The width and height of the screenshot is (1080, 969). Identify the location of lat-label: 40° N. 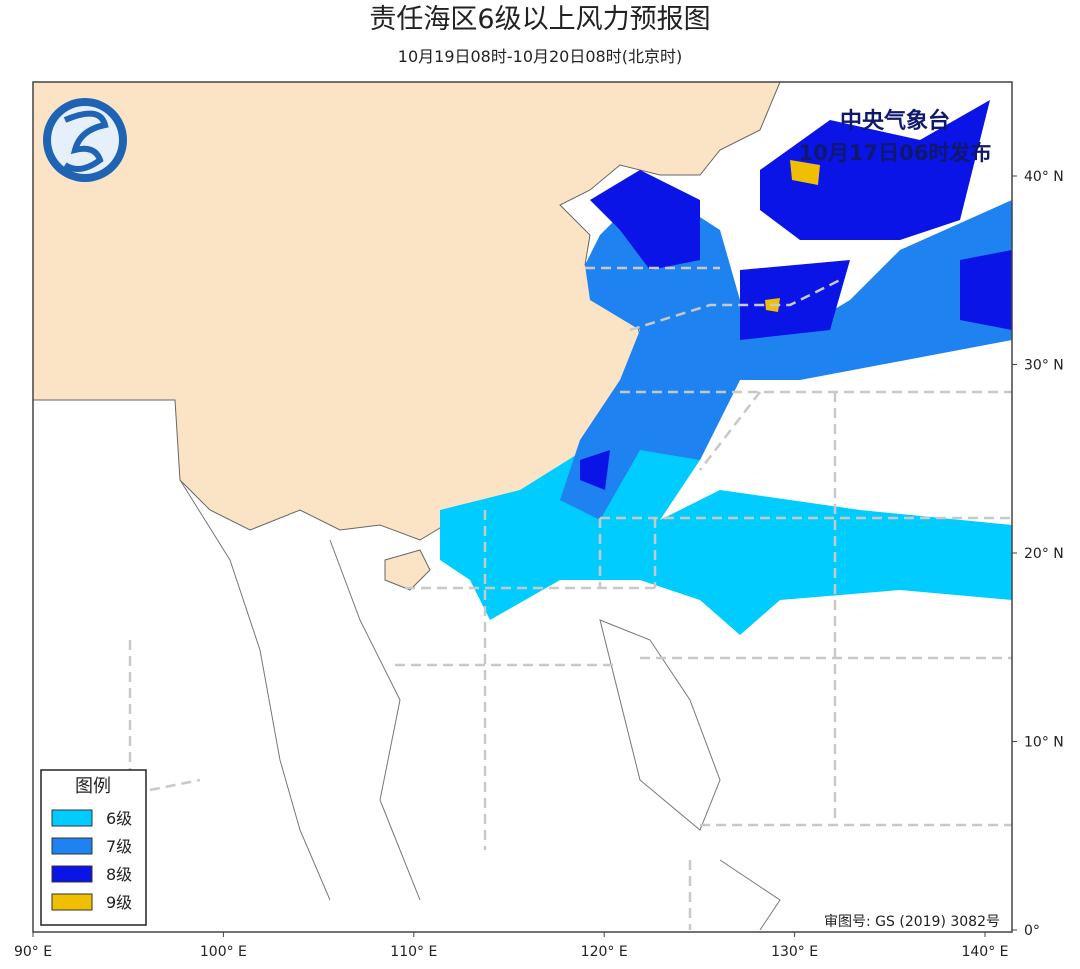
(1044, 177).